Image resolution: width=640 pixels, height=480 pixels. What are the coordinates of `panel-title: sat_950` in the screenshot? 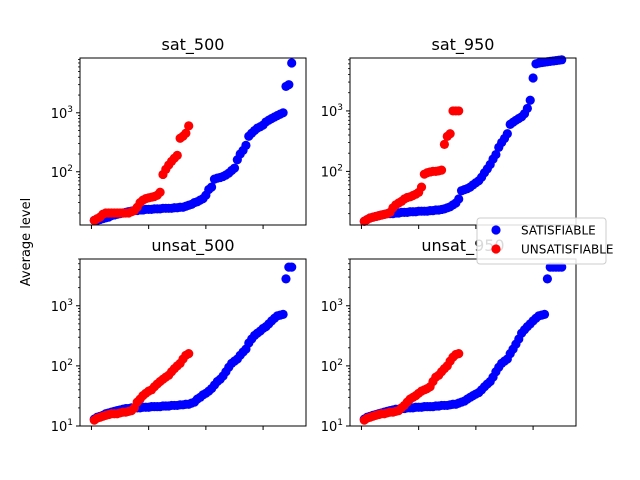 It's located at (463, 45).